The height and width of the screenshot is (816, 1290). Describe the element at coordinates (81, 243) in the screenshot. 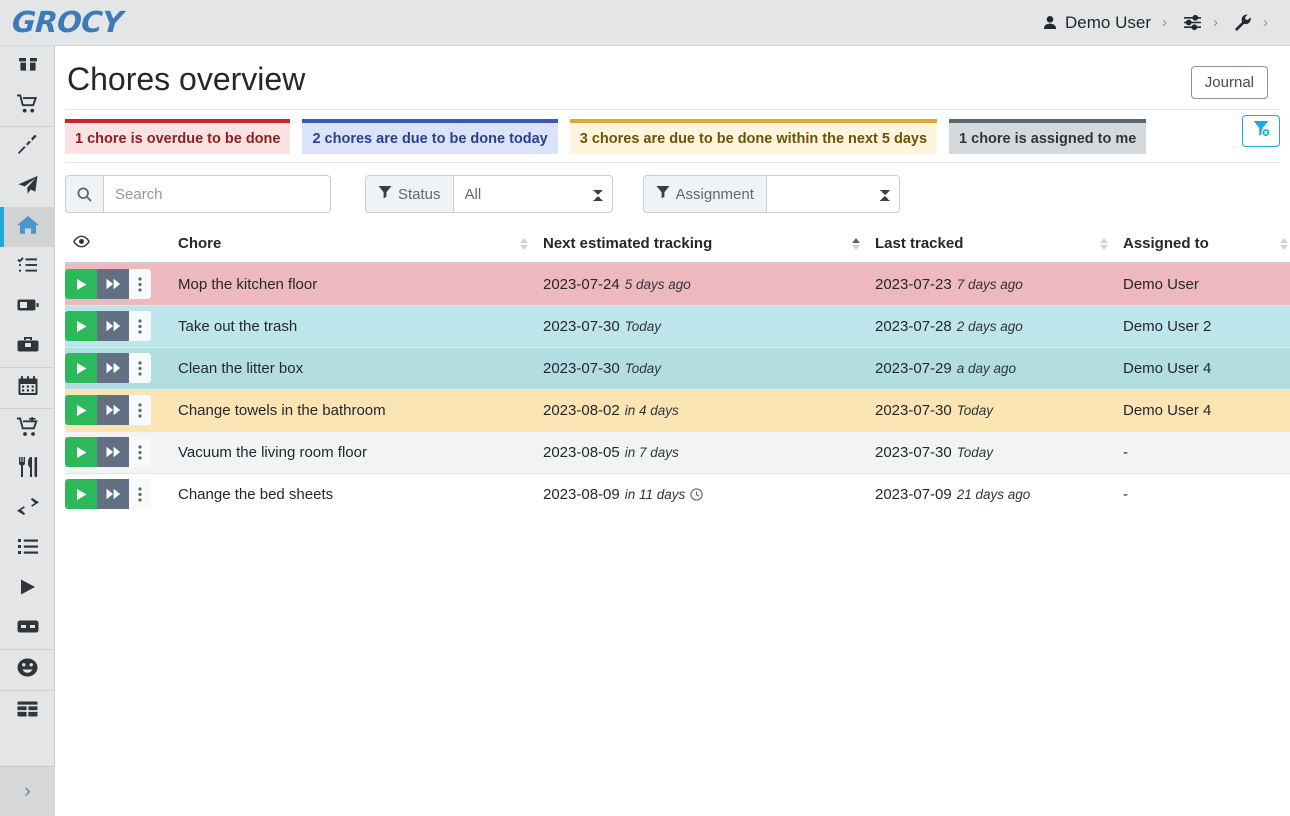

I see `eye-icon` at that location.